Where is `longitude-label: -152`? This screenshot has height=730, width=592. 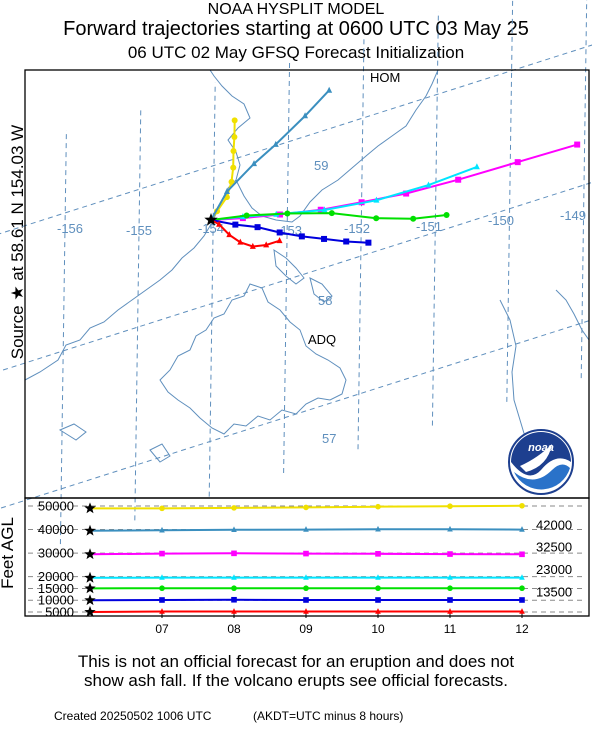
longitude-label: -152 is located at coordinates (357, 228).